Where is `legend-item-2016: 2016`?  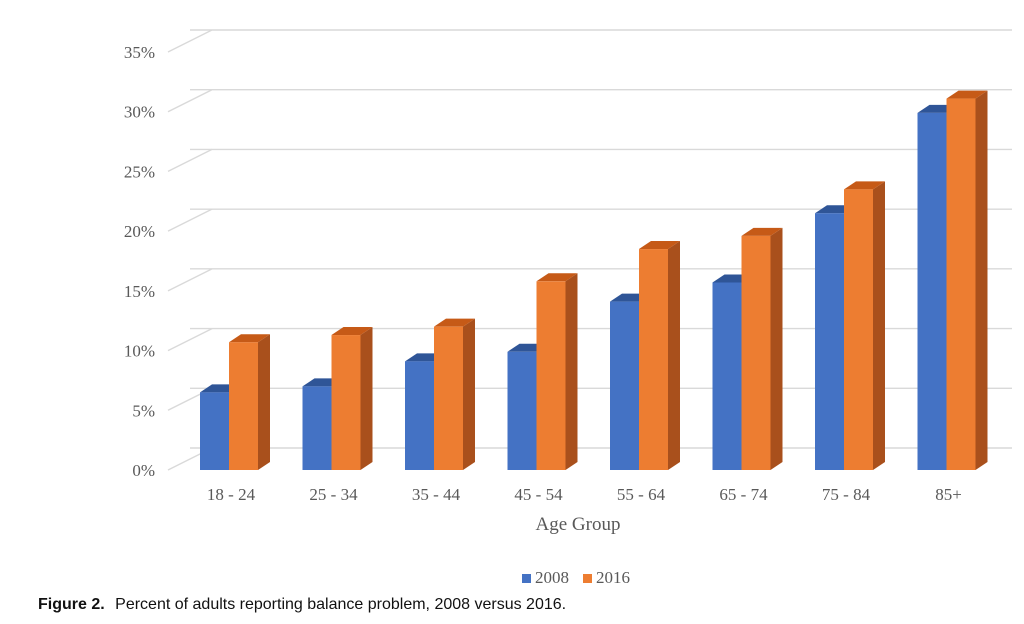 legend-item-2016: 2016 is located at coordinates (606, 578).